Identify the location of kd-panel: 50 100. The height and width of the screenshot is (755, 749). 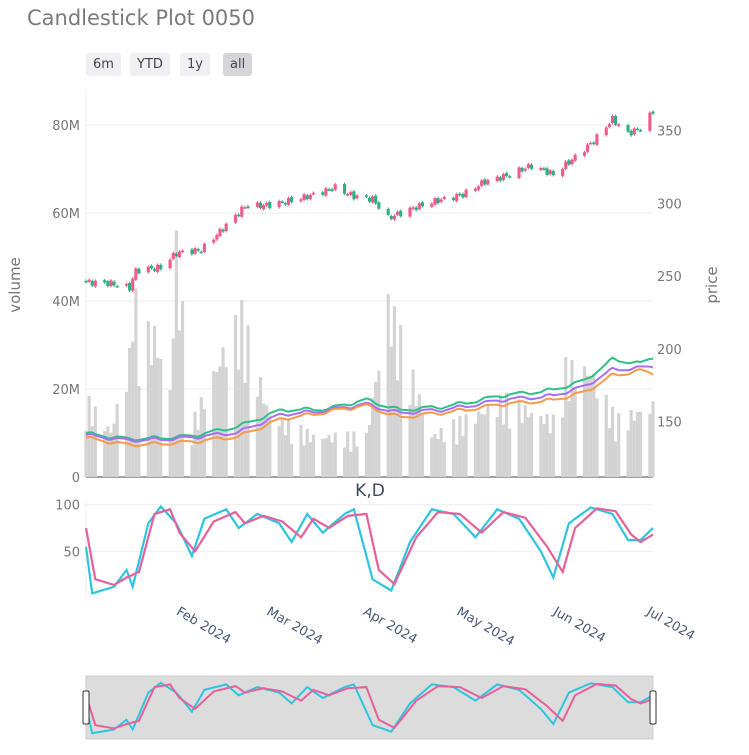
(354, 548).